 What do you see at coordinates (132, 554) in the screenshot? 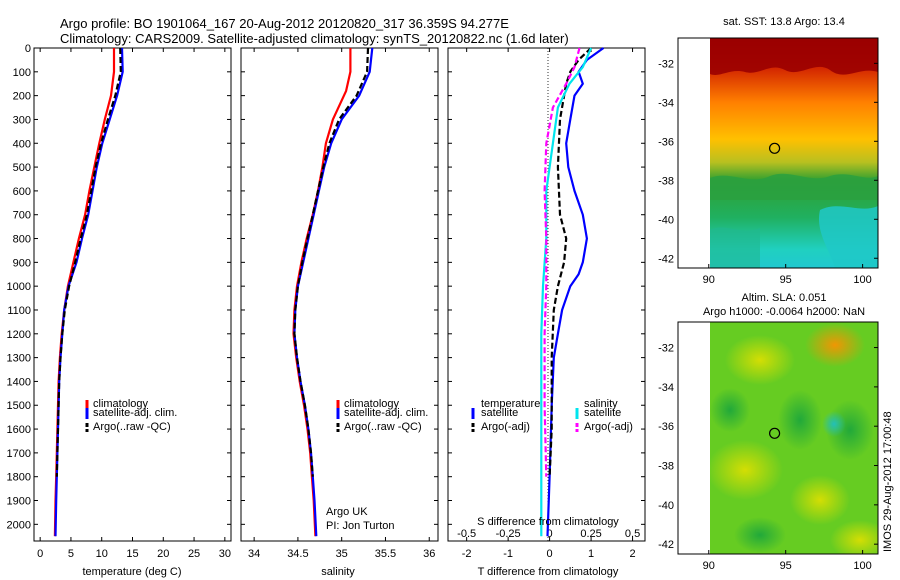
I see `x-tick-label: 15` at bounding box center [132, 554].